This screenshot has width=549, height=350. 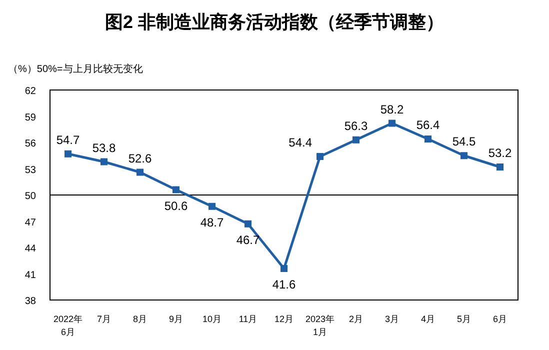 What do you see at coordinates (30, 196) in the screenshot?
I see `y-tick-label: 50` at bounding box center [30, 196].